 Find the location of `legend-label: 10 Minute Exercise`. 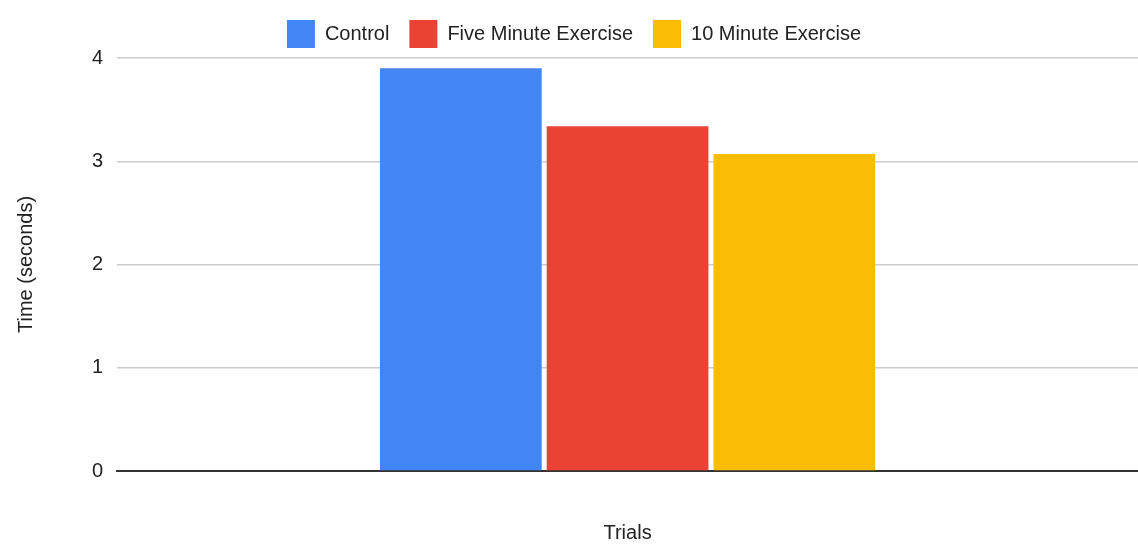

legend-label: 10 Minute Exercise is located at coordinates (776, 32).